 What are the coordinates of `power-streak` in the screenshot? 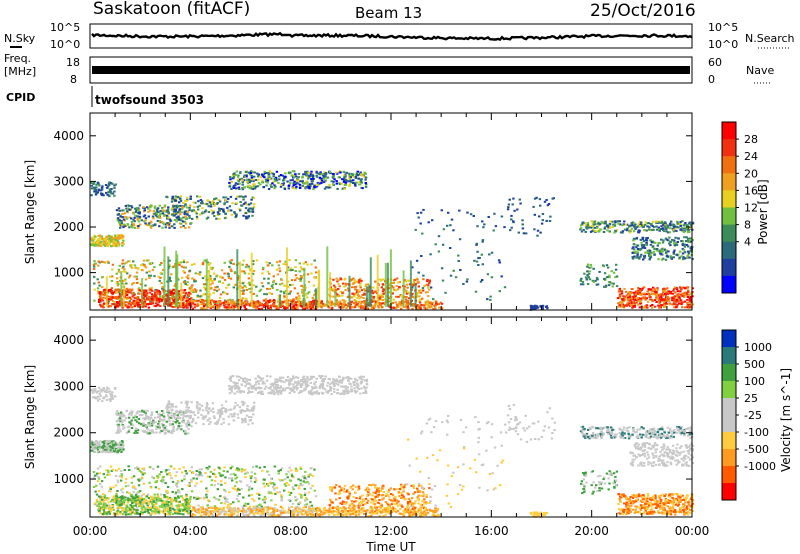 It's located at (366, 296).